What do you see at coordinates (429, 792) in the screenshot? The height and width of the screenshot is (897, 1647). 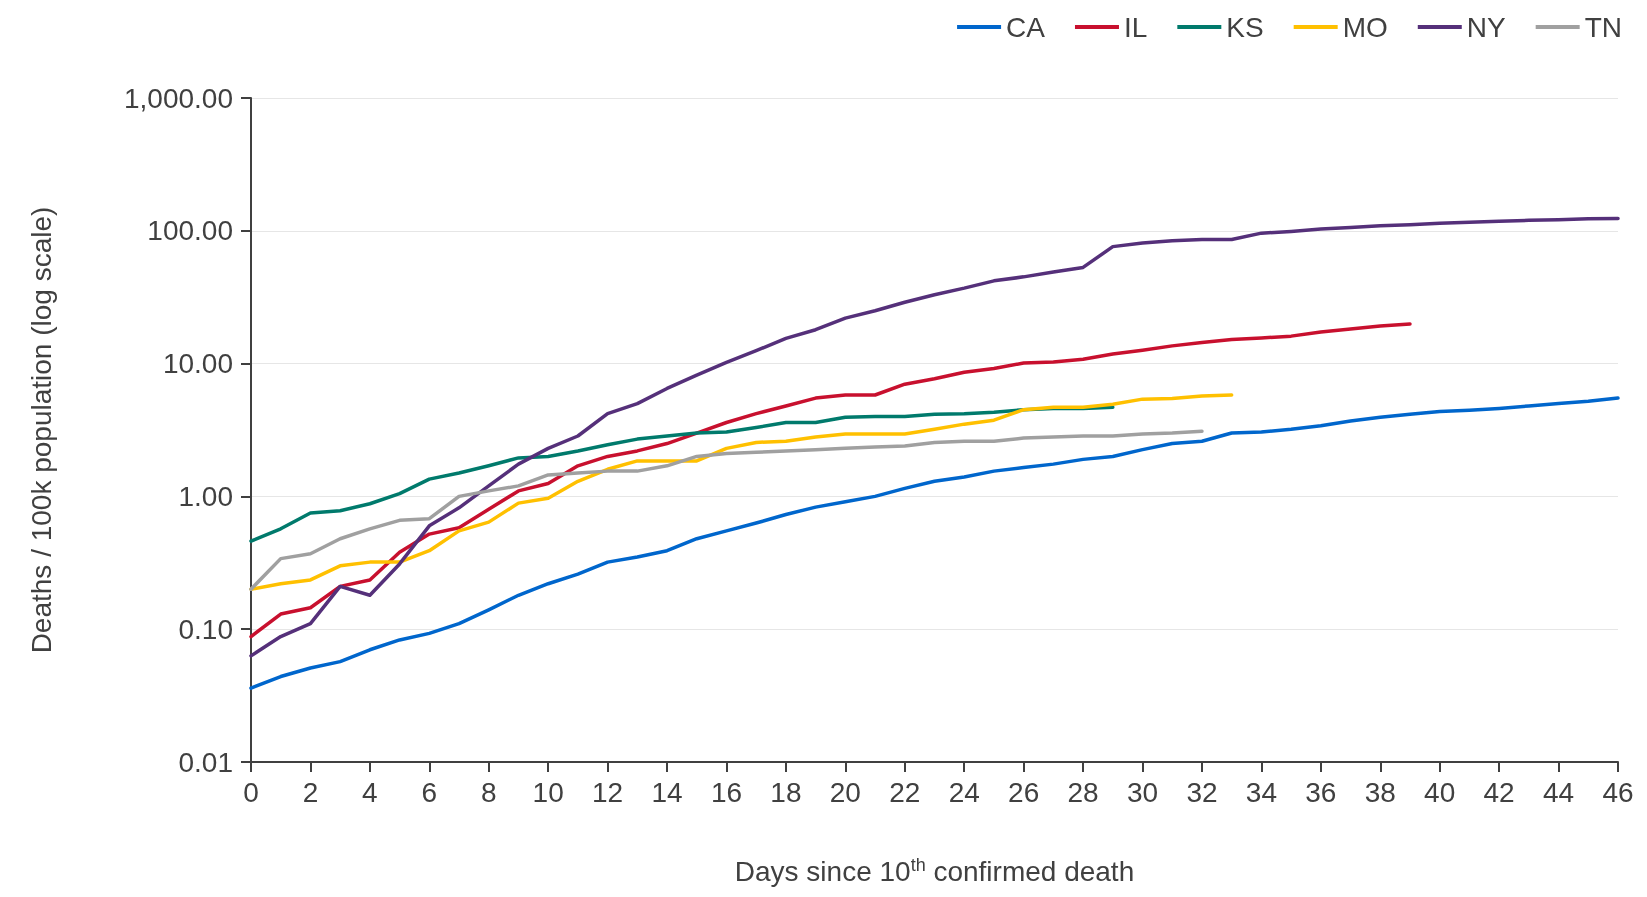 I see `x-tick-label: 6` at bounding box center [429, 792].